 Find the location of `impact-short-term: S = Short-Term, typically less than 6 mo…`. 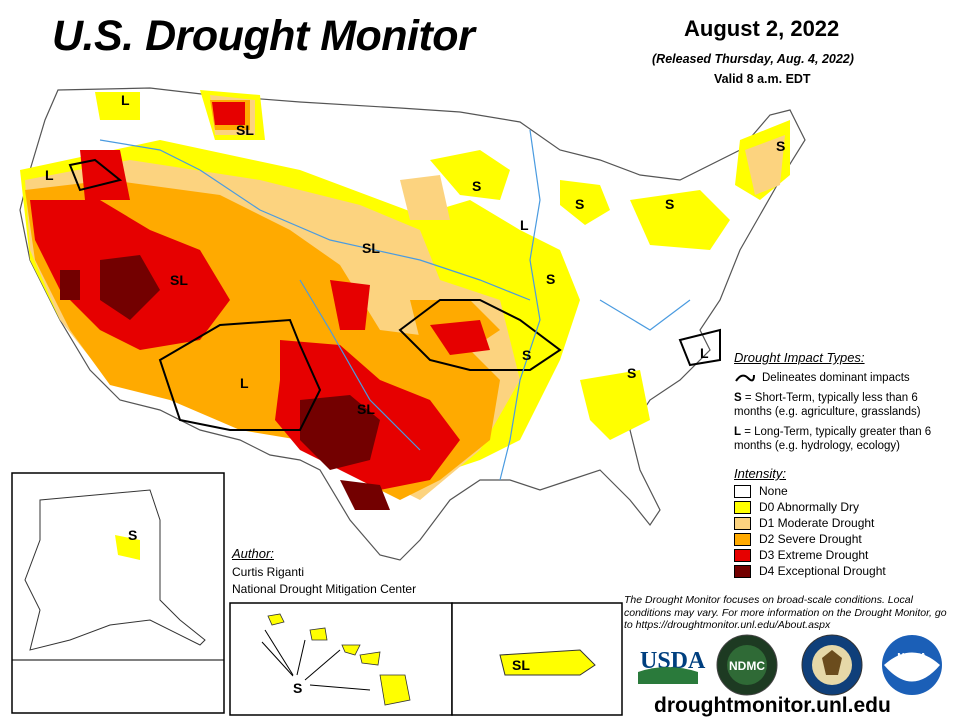

impact-short-term: S = Short-Term, typically less than 6 mo… is located at coordinates (844, 405).